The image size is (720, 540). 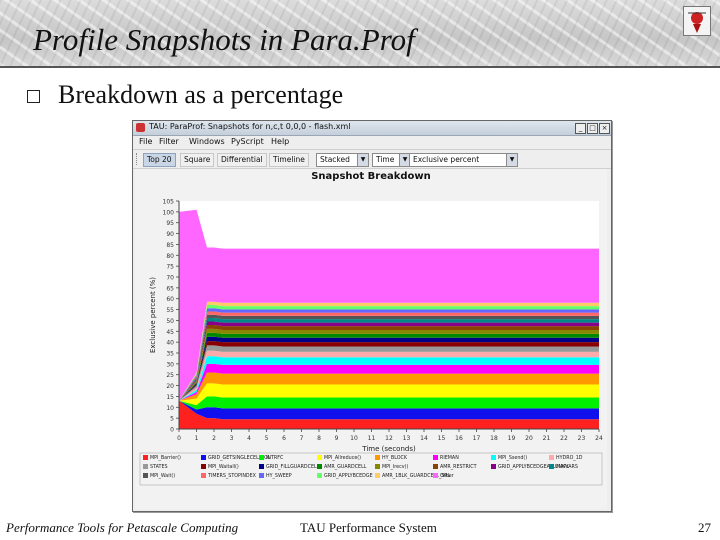 I want to click on x-tick-label: 20, so click(x=529, y=438).